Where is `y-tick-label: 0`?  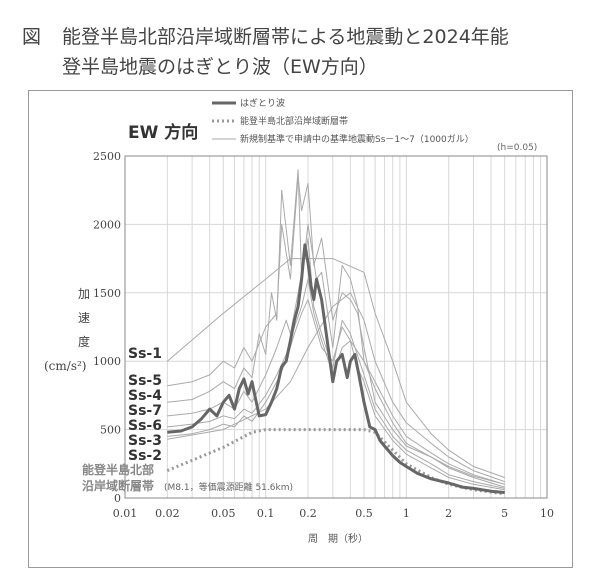 y-tick-label: 0 is located at coordinates (117, 498).